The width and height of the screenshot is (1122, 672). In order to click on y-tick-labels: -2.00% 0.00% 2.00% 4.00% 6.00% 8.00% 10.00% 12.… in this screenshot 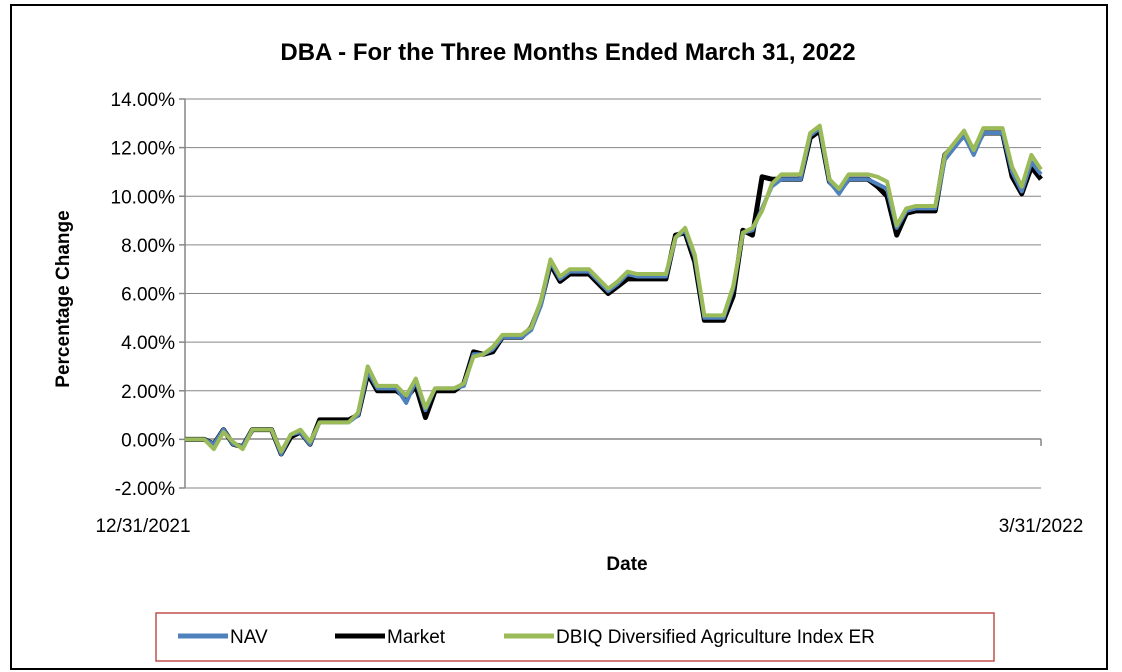, I will do `click(143, 295)`.